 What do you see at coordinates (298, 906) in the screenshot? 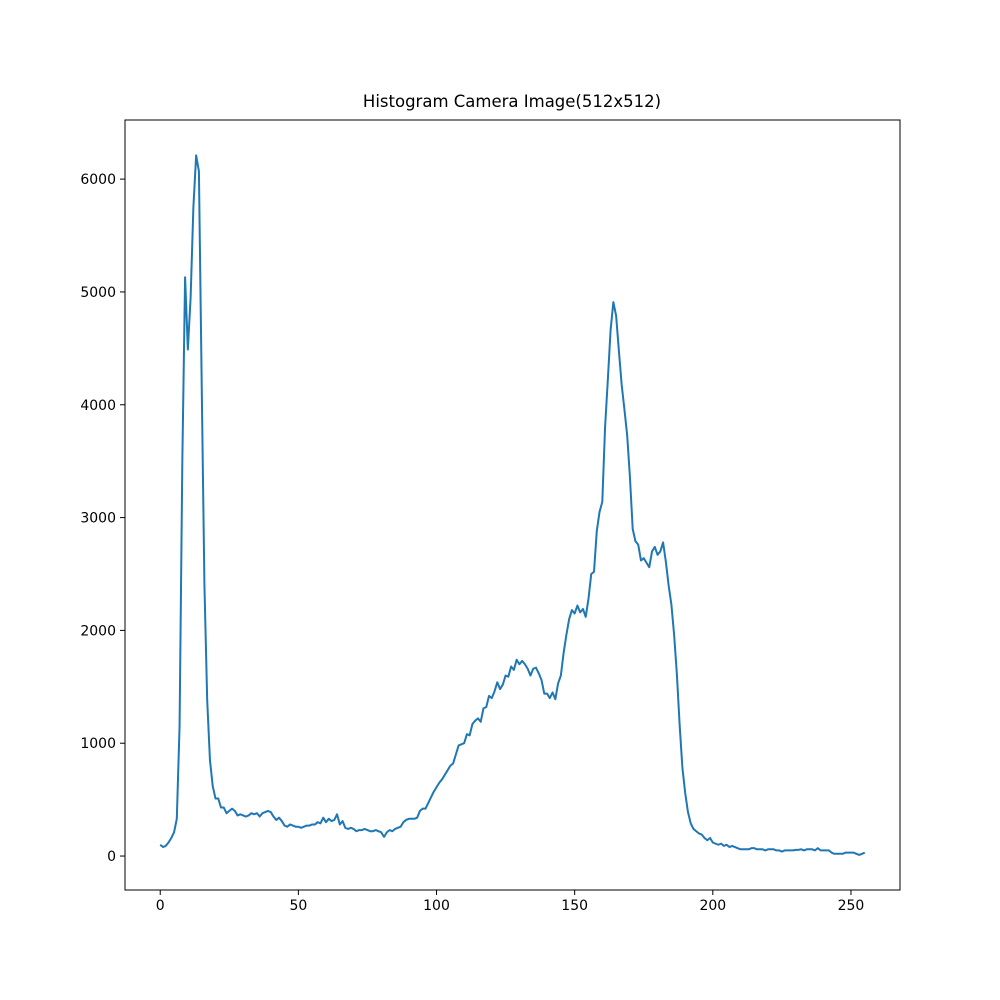
I see `x-tick-label: 50` at bounding box center [298, 906].